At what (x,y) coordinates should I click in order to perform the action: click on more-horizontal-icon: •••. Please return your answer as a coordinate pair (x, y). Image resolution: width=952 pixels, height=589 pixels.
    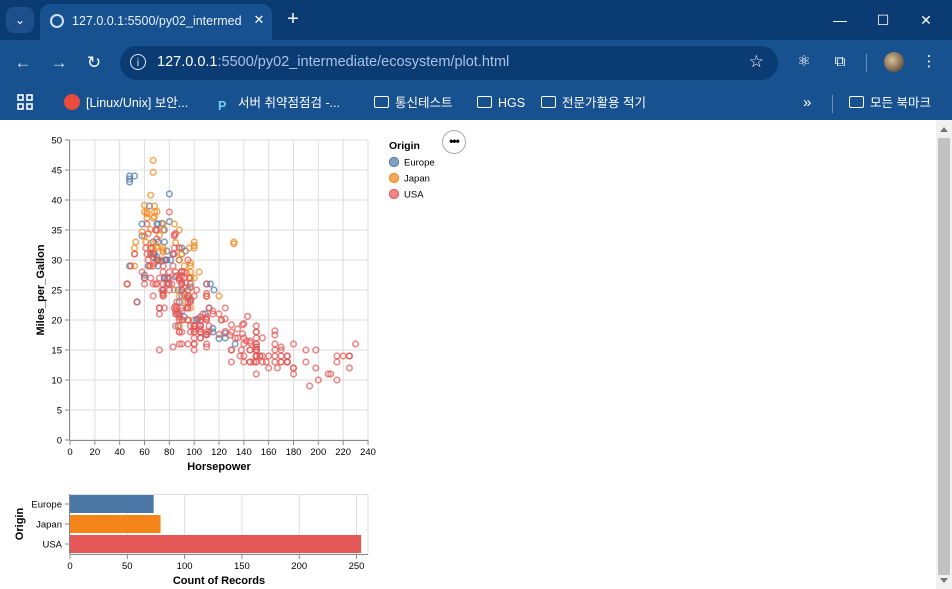
    Looking at the image, I should click on (454, 141).